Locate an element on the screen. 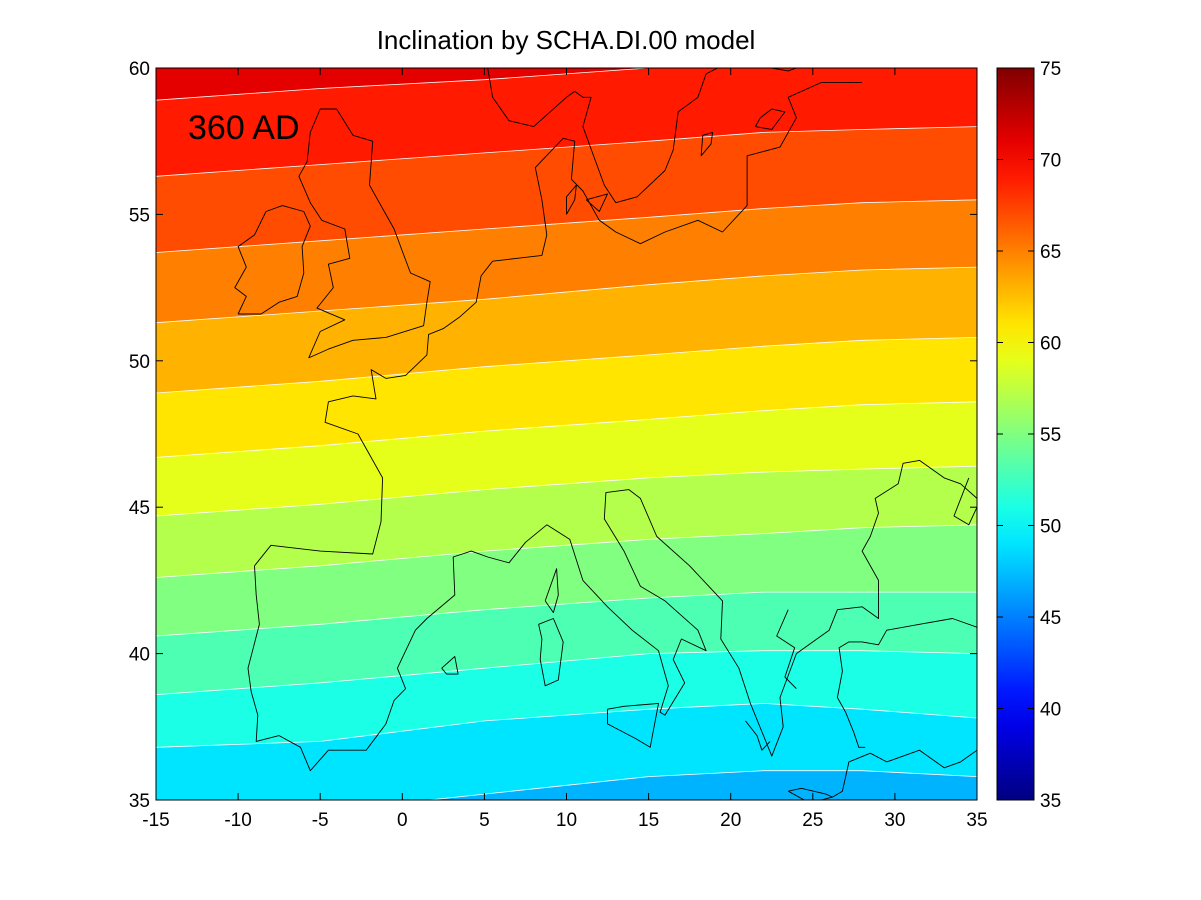 This screenshot has width=1201, height=900. colorbar-ticks: 35 40 45 50 55 60 65 70 75 is located at coordinates (1029, 435).